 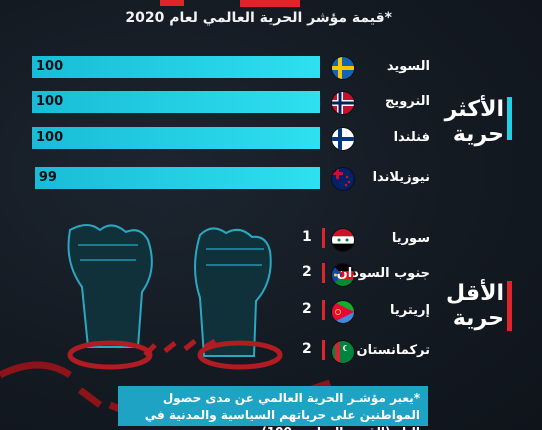 I want to click on country-label: سوريا, so click(x=410, y=238).